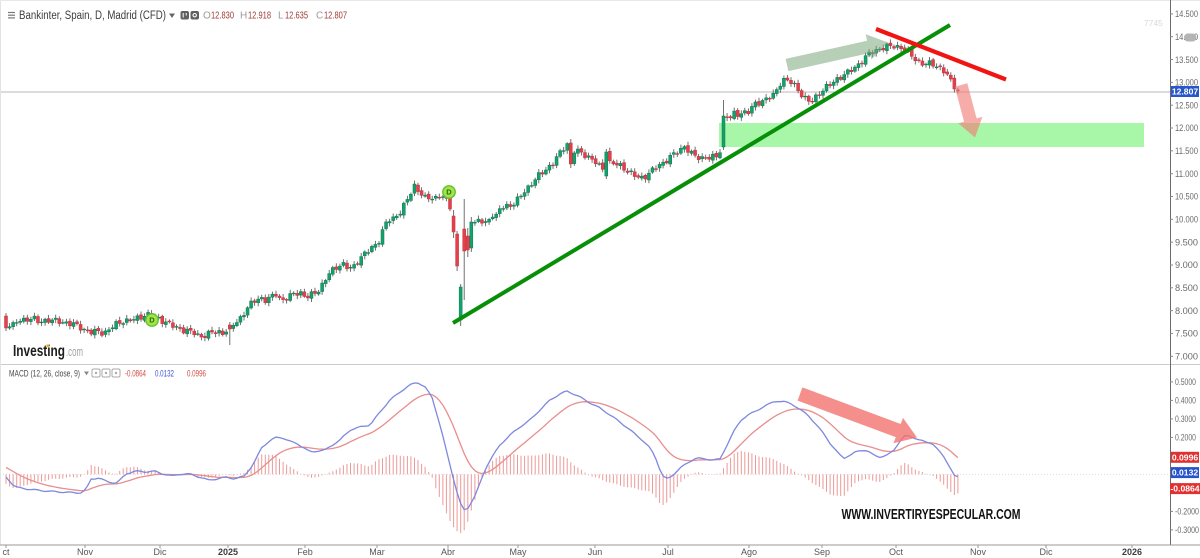 This screenshot has width=1200, height=558. Describe the element at coordinates (1185, 438) in the screenshot. I see `svg-text: 0.2000` at that location.